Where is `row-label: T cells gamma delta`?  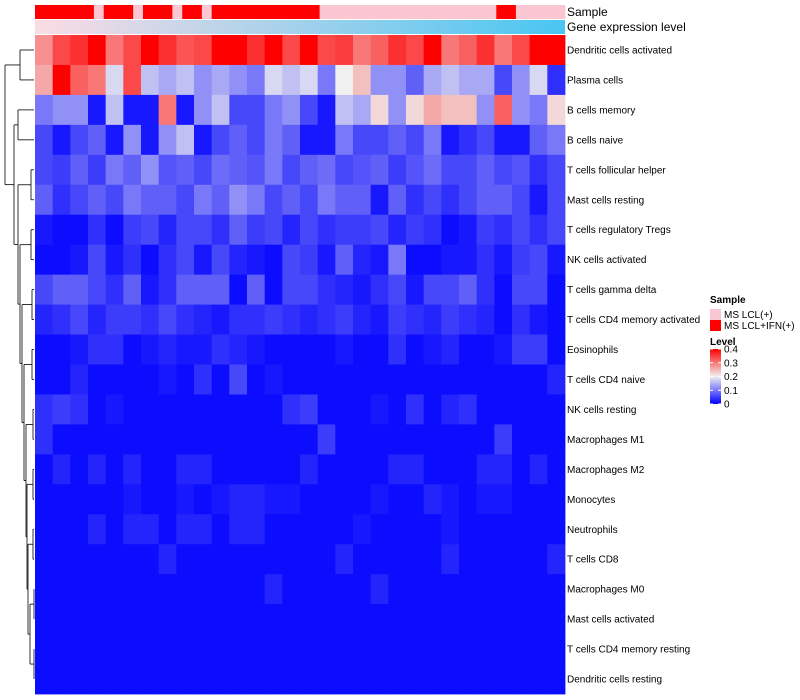
row-label: T cells gamma delta is located at coordinates (612, 290).